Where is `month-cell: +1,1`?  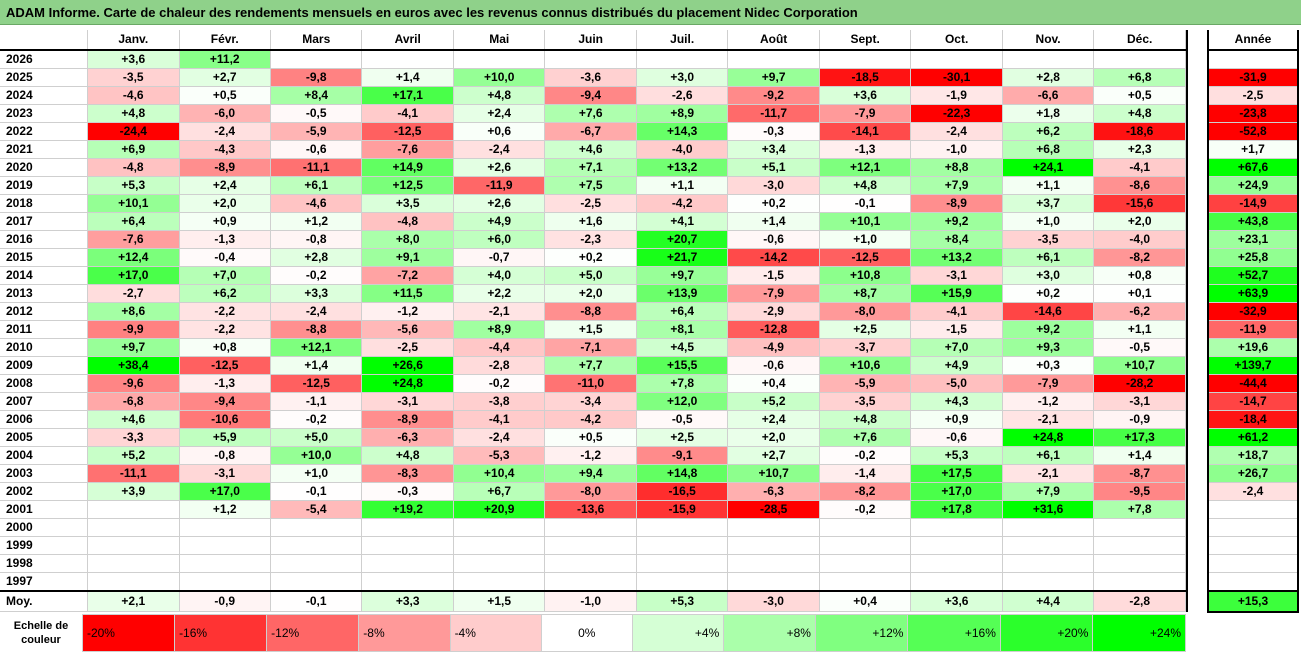 month-cell: +1,1 is located at coordinates (682, 185).